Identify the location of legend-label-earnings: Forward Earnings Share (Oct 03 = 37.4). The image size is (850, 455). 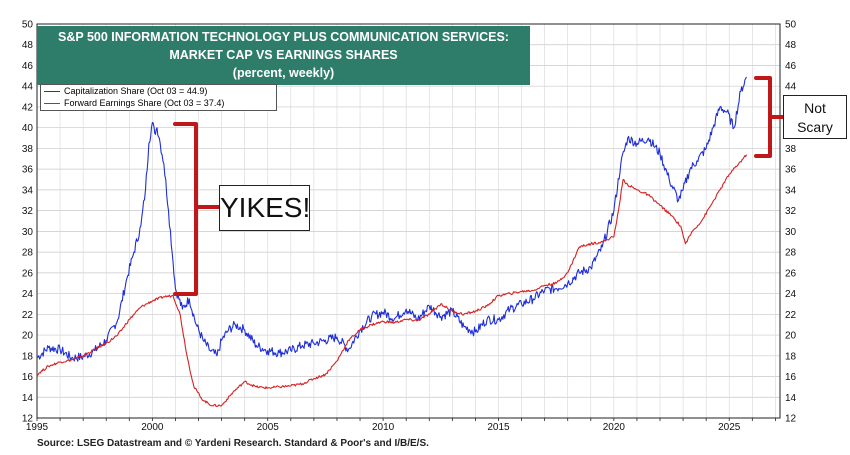
(144, 103).